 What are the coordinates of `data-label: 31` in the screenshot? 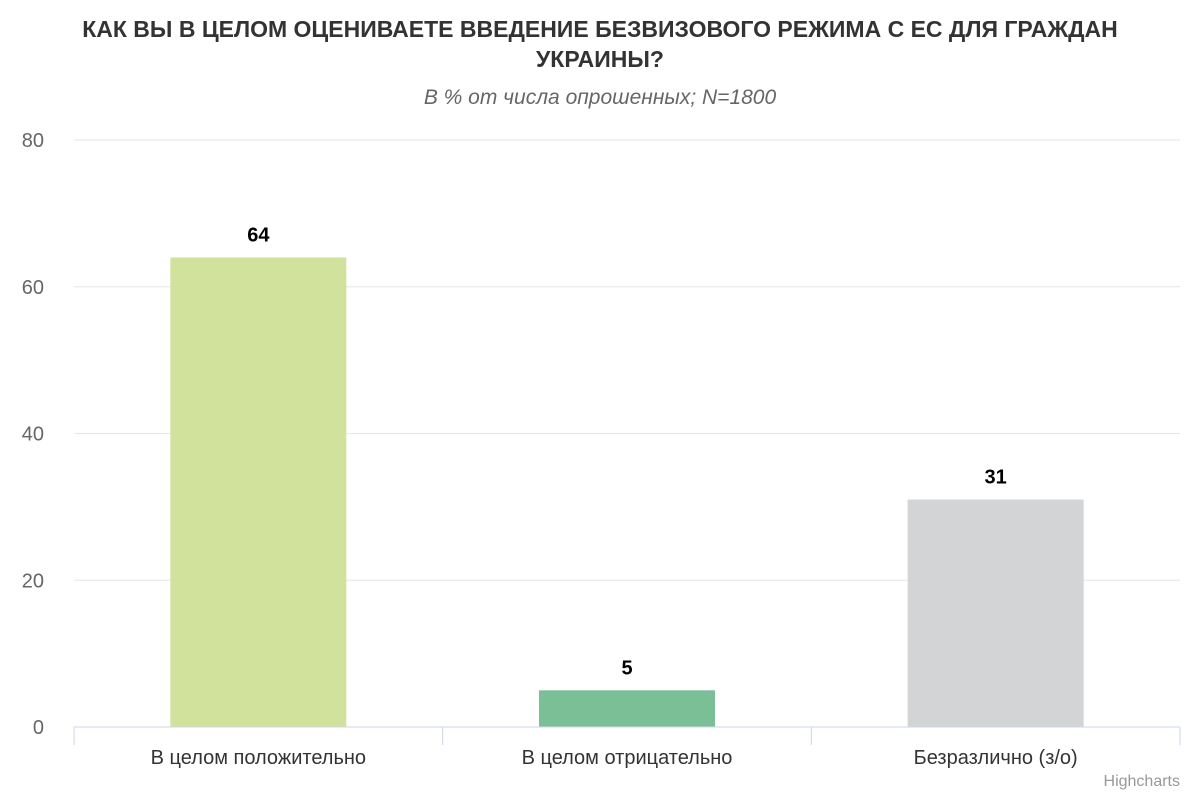 It's located at (996, 478).